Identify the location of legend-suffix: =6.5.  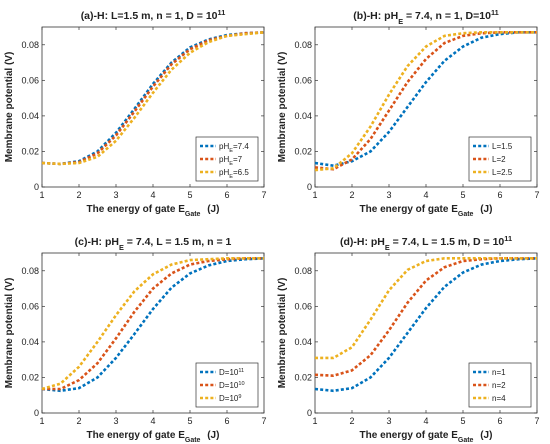
(241, 172).